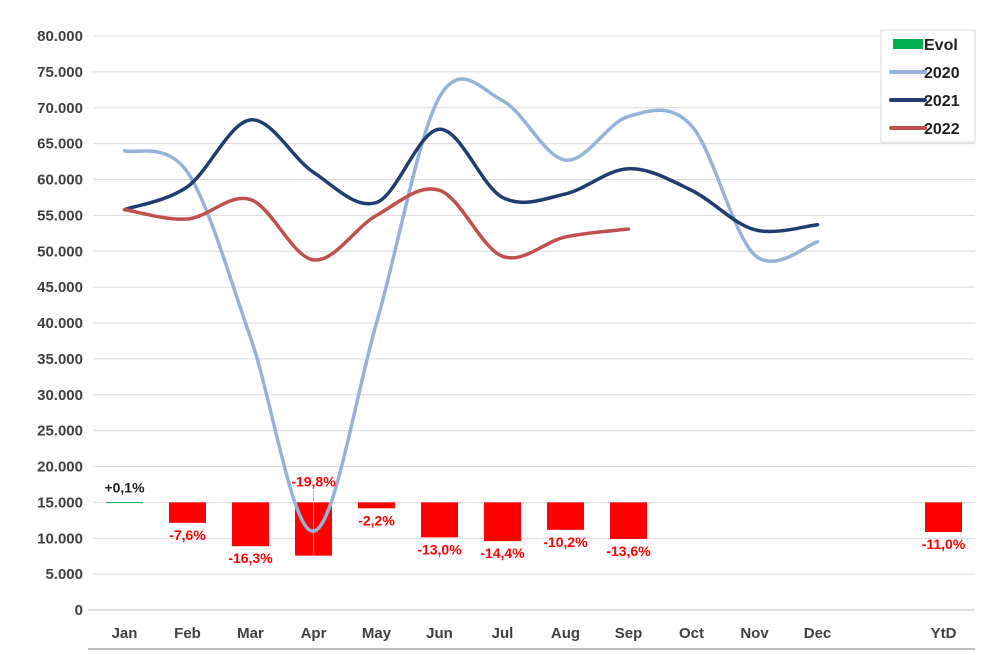 This screenshot has height=654, width=996. Describe the element at coordinates (60, 467) in the screenshot. I see `y-tick-label: 20.000` at that location.